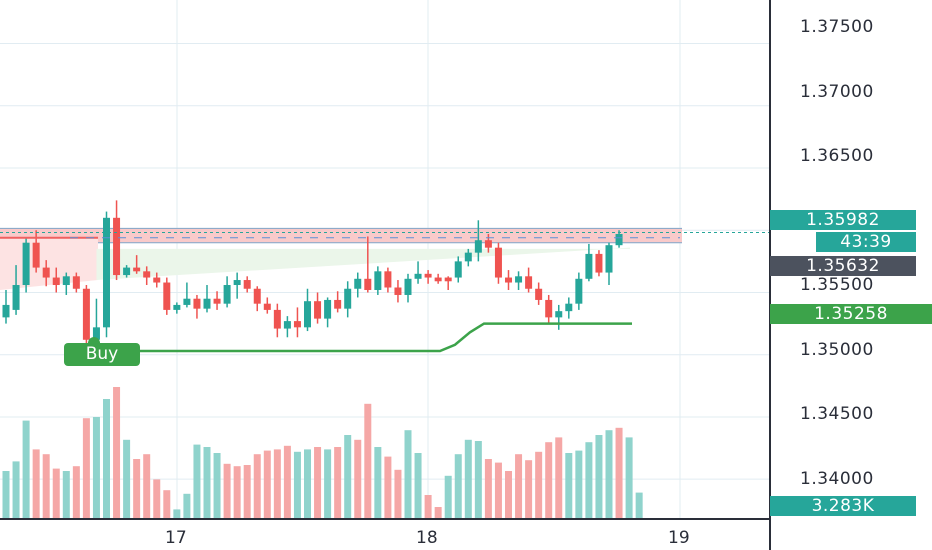  Describe the element at coordinates (361, 337) in the screenshot. I see `support-line` at that location.